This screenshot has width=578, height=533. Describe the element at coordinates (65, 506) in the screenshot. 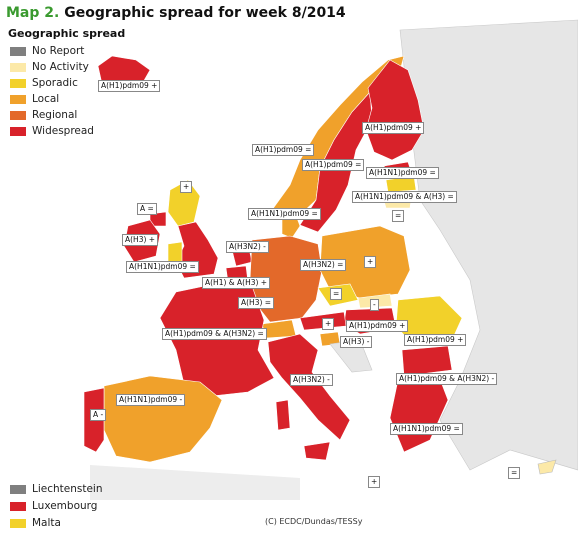

I see `small-state-label: Luxembourg` at that location.